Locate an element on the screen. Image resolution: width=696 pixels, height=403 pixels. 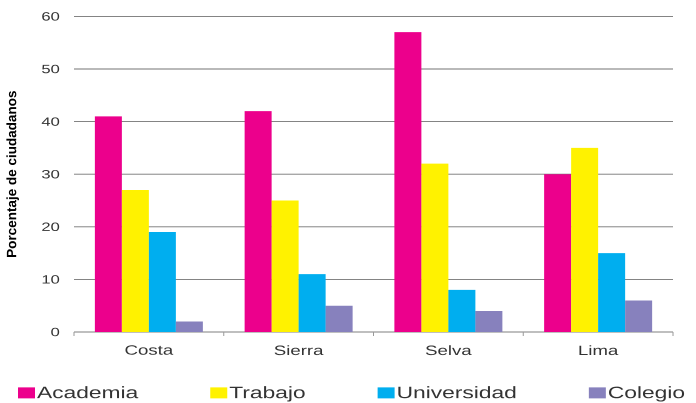
x-tick-label: Costa is located at coordinates (149, 350).